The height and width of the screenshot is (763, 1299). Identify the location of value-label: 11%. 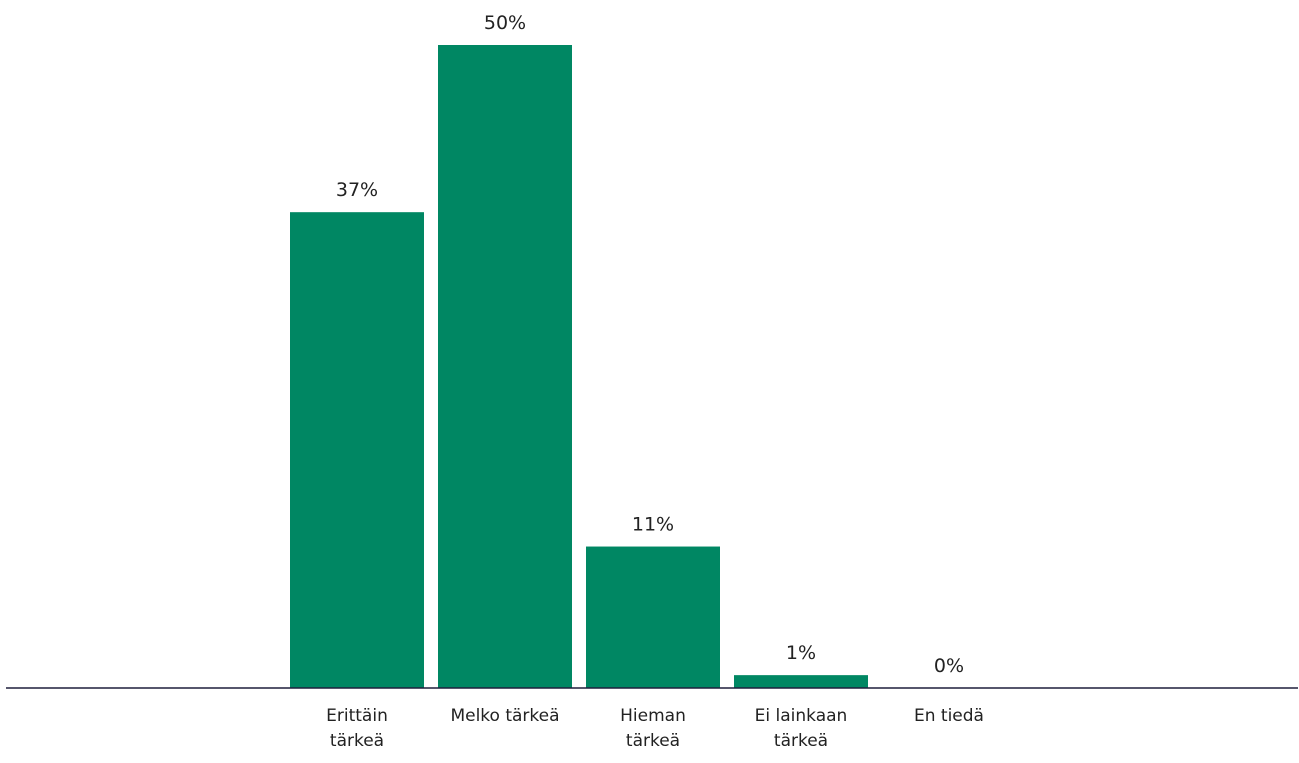
(653, 525).